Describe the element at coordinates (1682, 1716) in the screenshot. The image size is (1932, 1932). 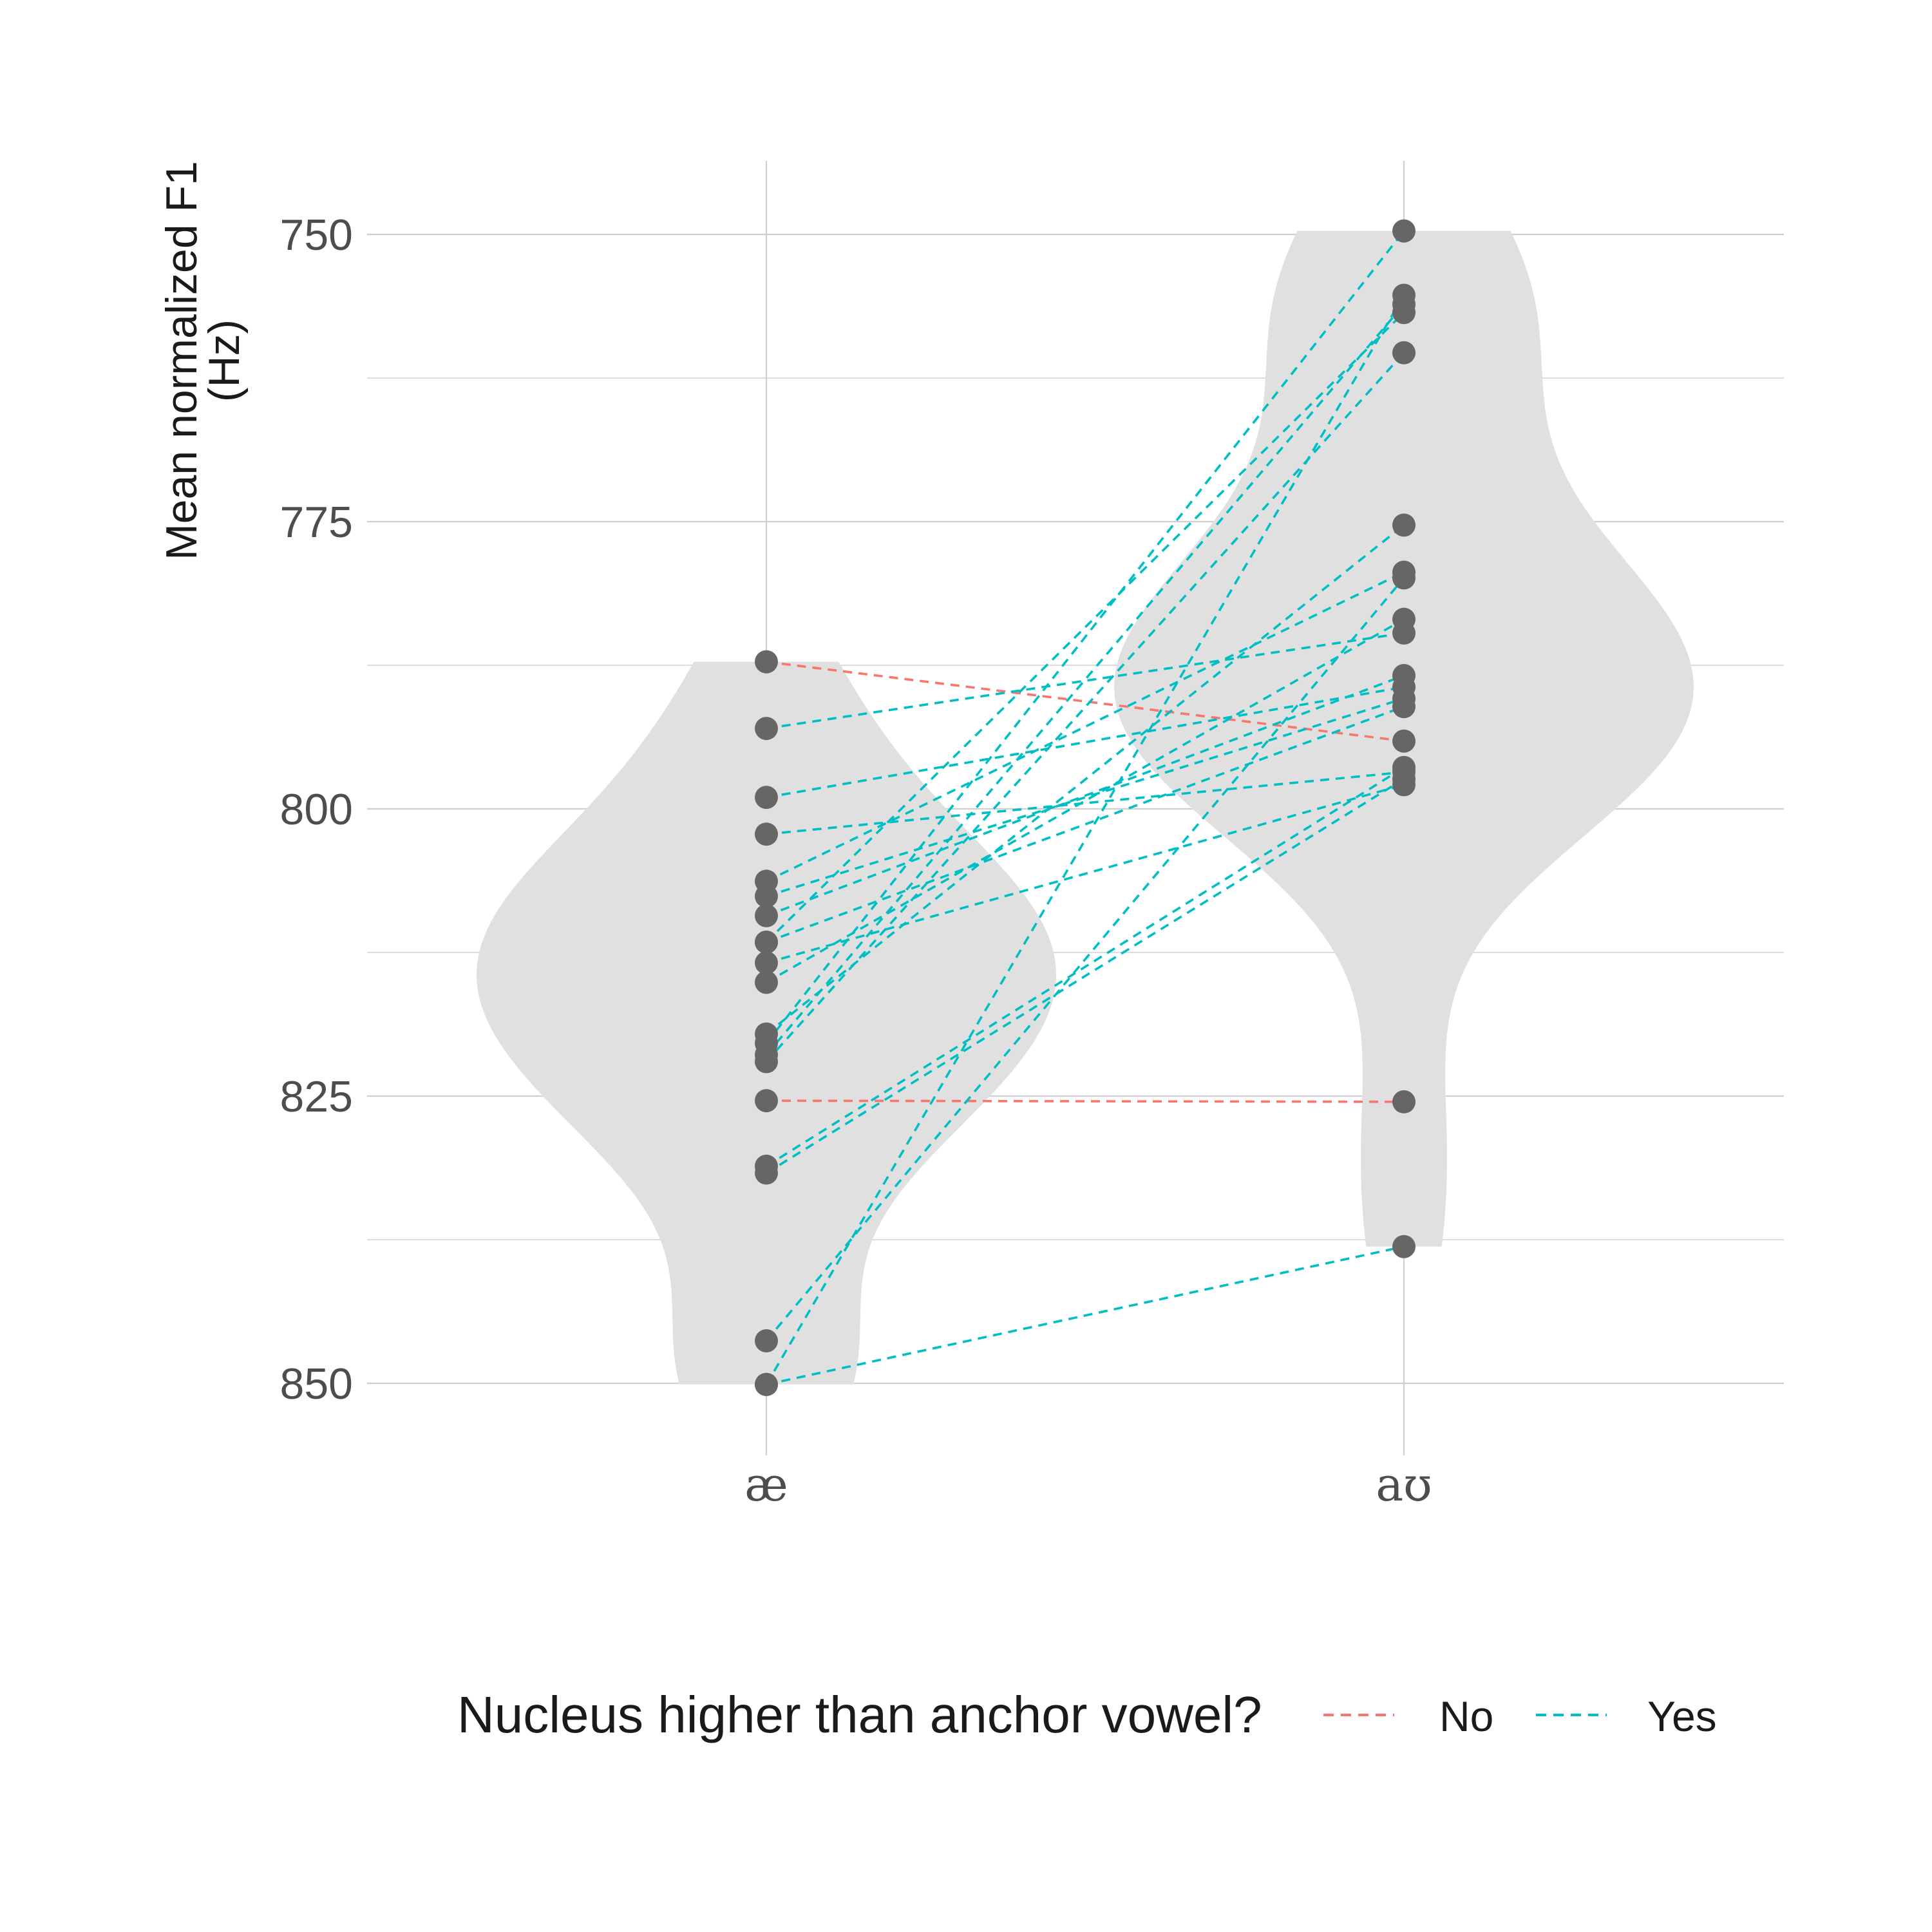
I see `legend-label-yes: Yes` at that location.